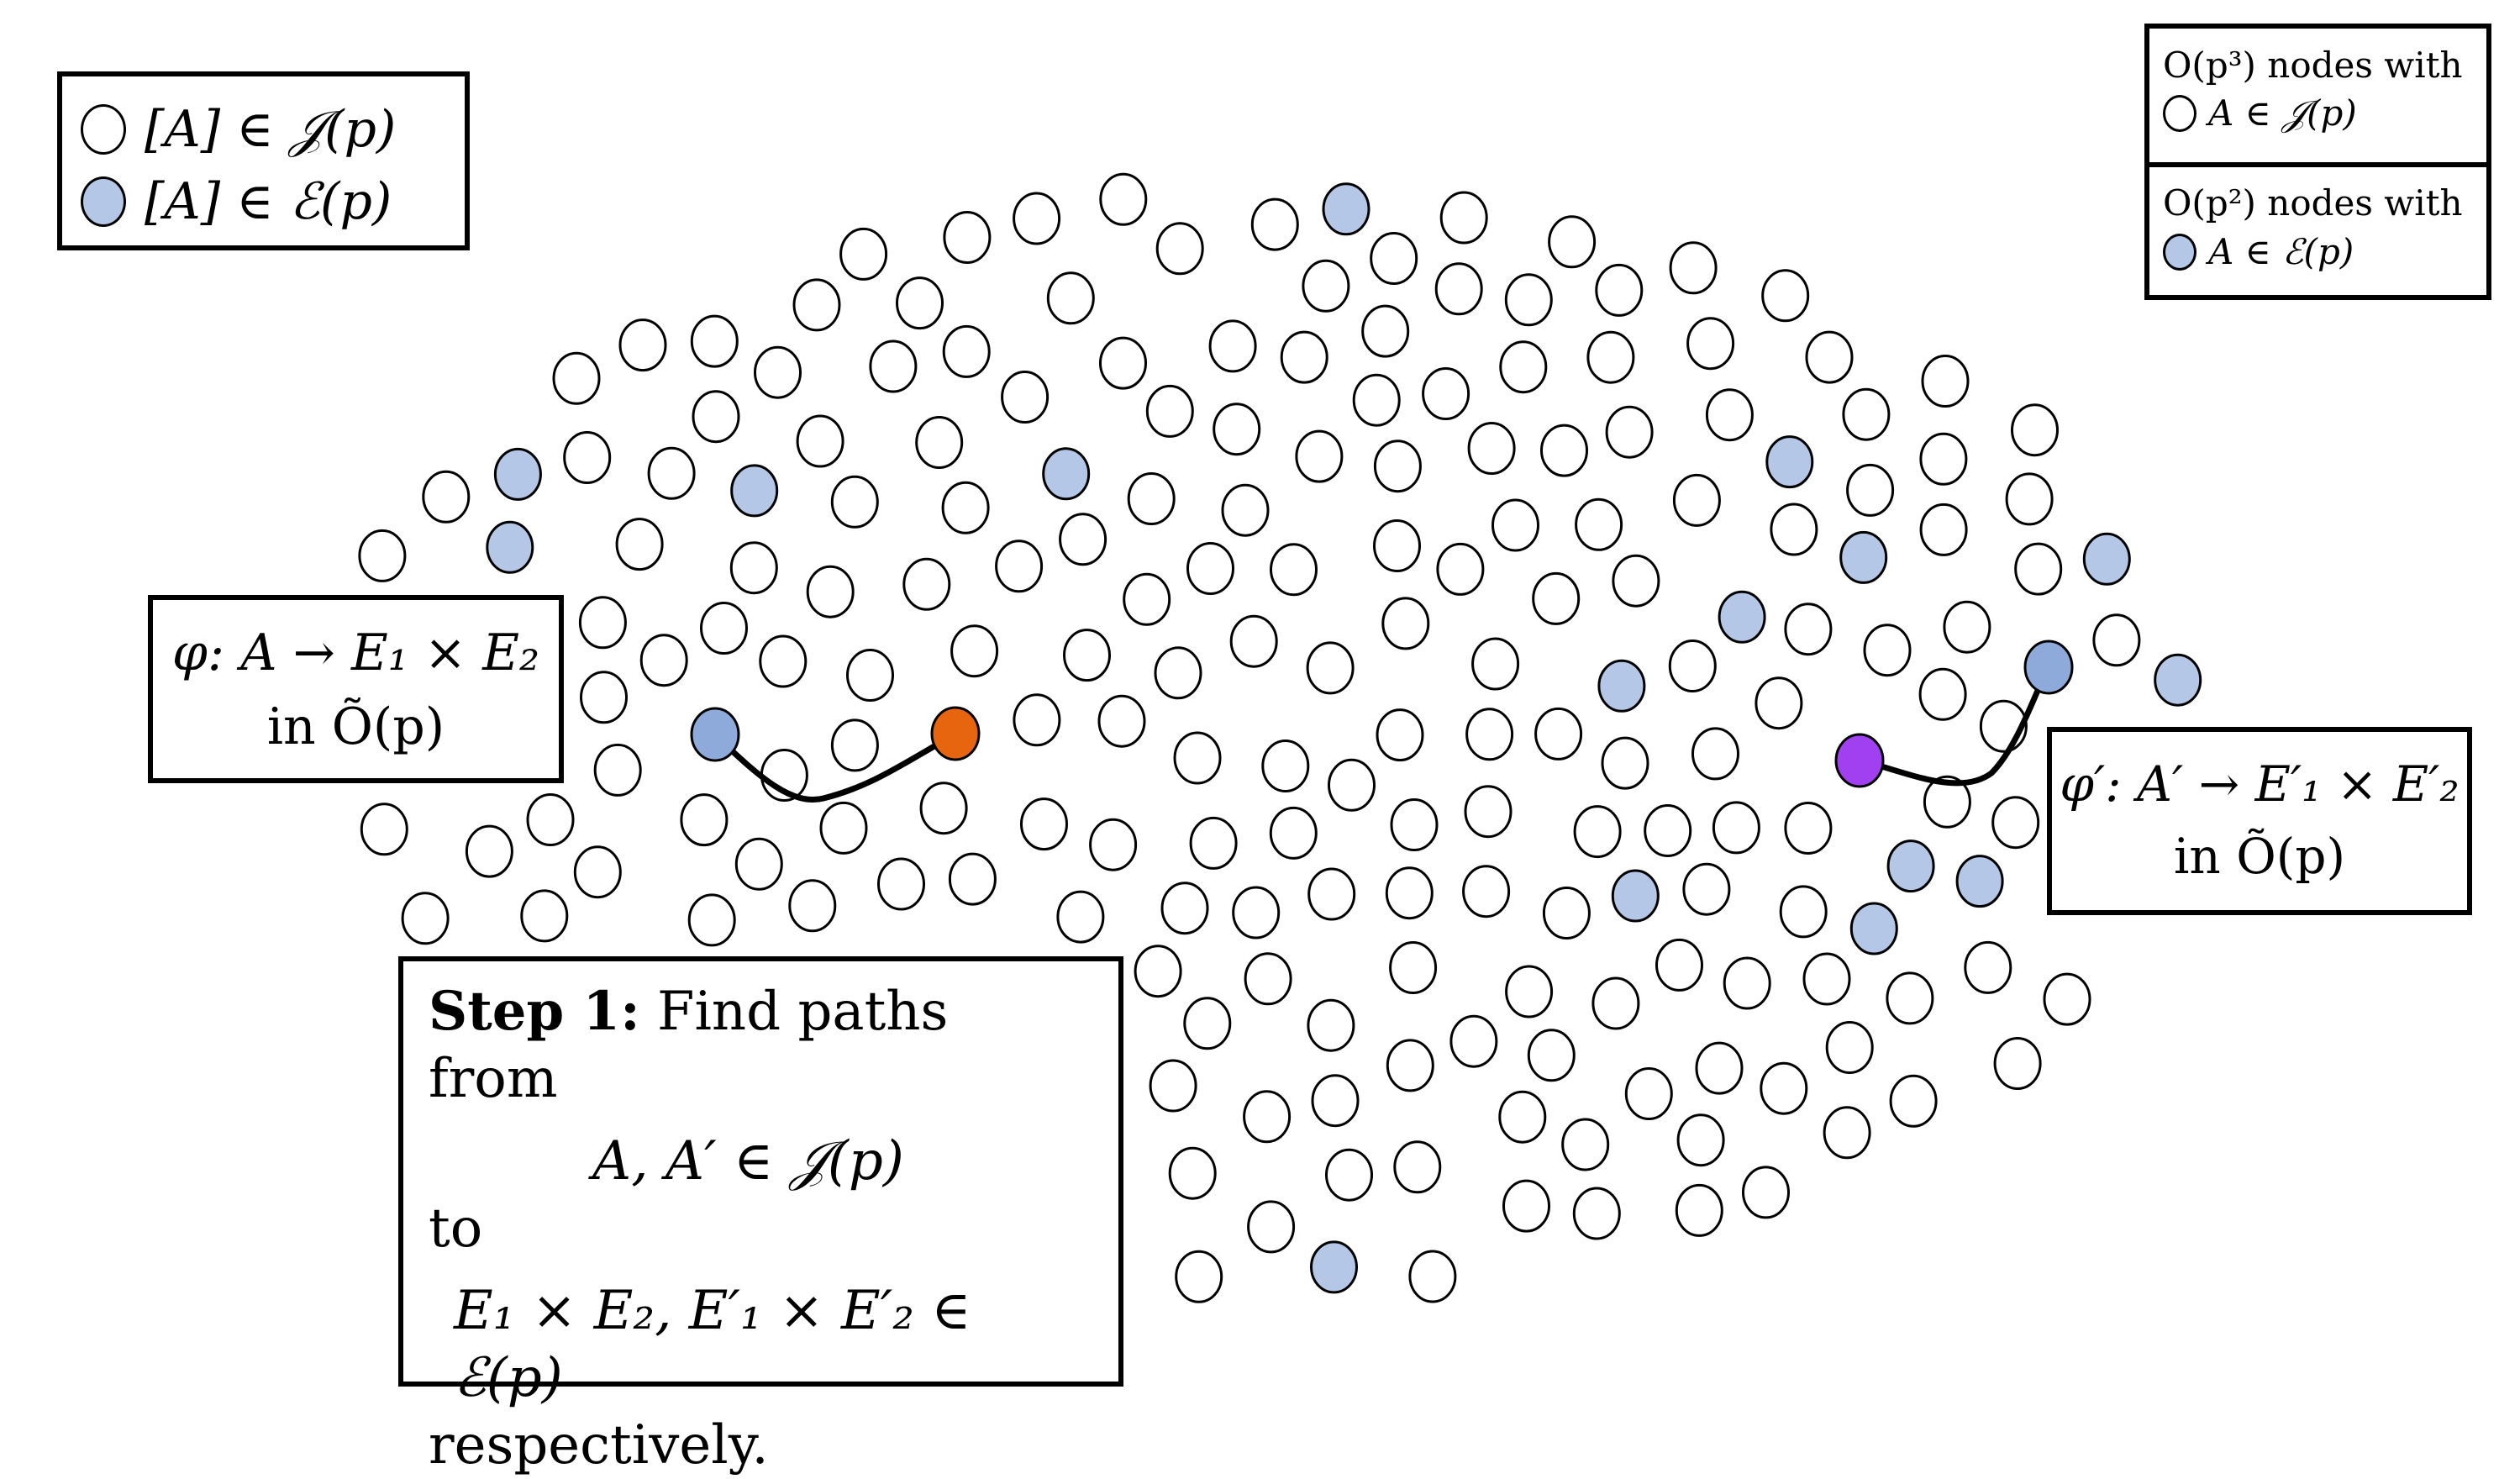  Describe the element at coordinates (2282, 113) in the screenshot. I see `count-label: A ∈ 𝒥(p)` at that location.